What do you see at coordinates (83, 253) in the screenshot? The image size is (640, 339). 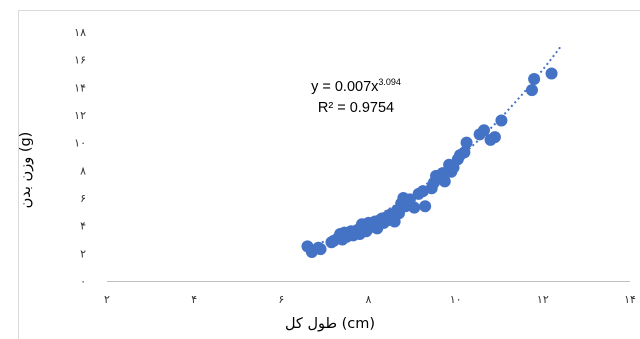 I see `y-tick-label: ۲` at bounding box center [83, 253].